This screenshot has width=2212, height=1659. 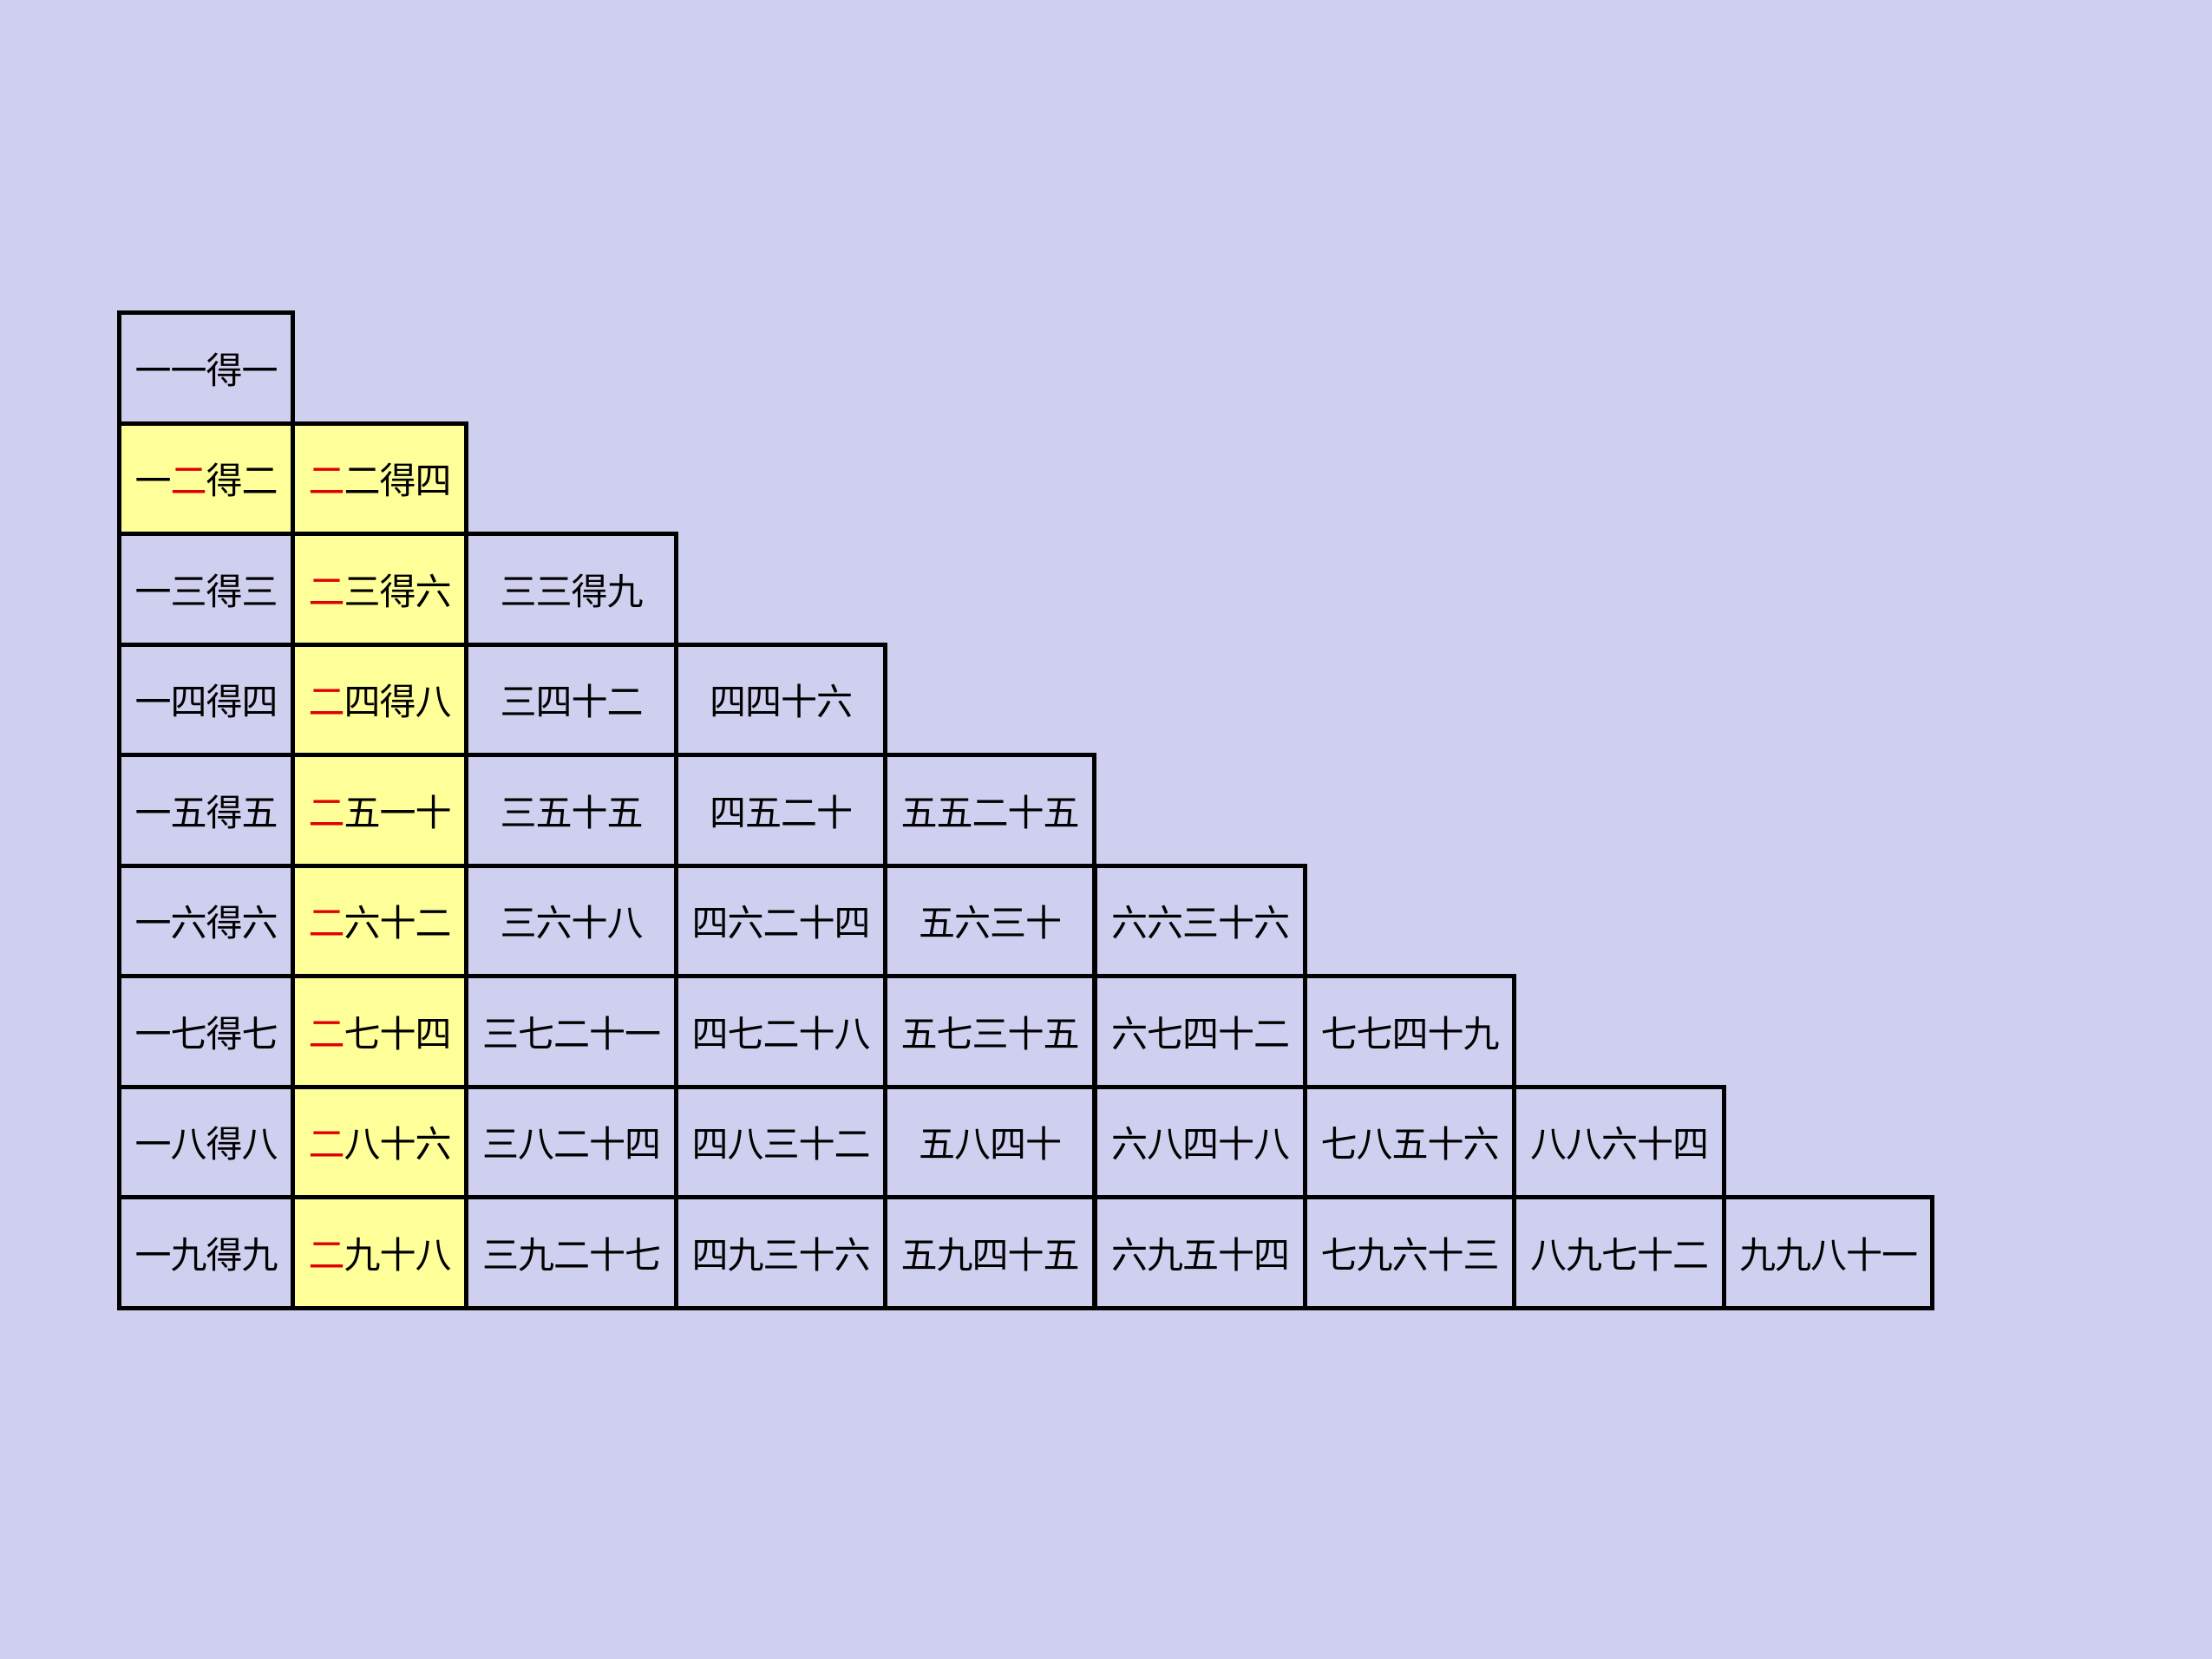 I want to click on table-cell: 一三得三, so click(x=206, y=590).